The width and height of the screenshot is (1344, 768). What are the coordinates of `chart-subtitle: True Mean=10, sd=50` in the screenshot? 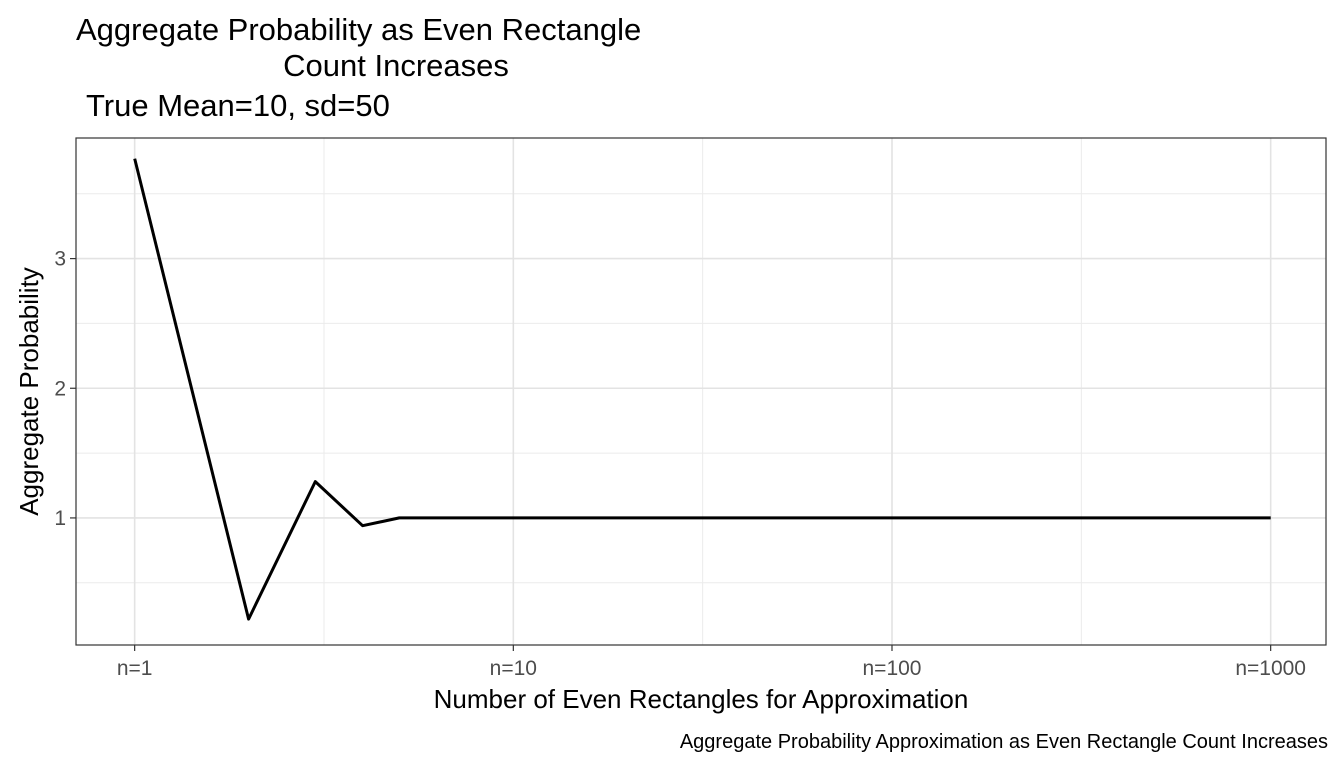 It's located at (238, 105).